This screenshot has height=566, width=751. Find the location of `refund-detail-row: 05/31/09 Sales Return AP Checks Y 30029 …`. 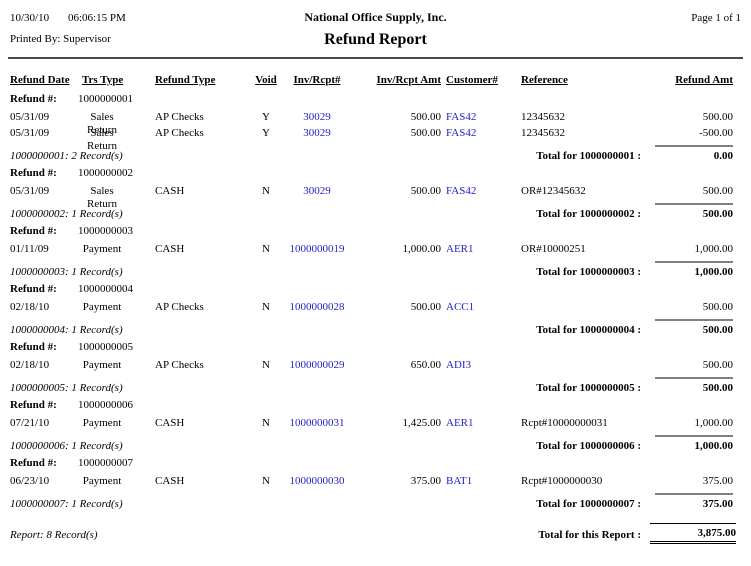

refund-detail-row: 05/31/09 Sales Return AP Checks Y 30029 … is located at coordinates (380, 139).